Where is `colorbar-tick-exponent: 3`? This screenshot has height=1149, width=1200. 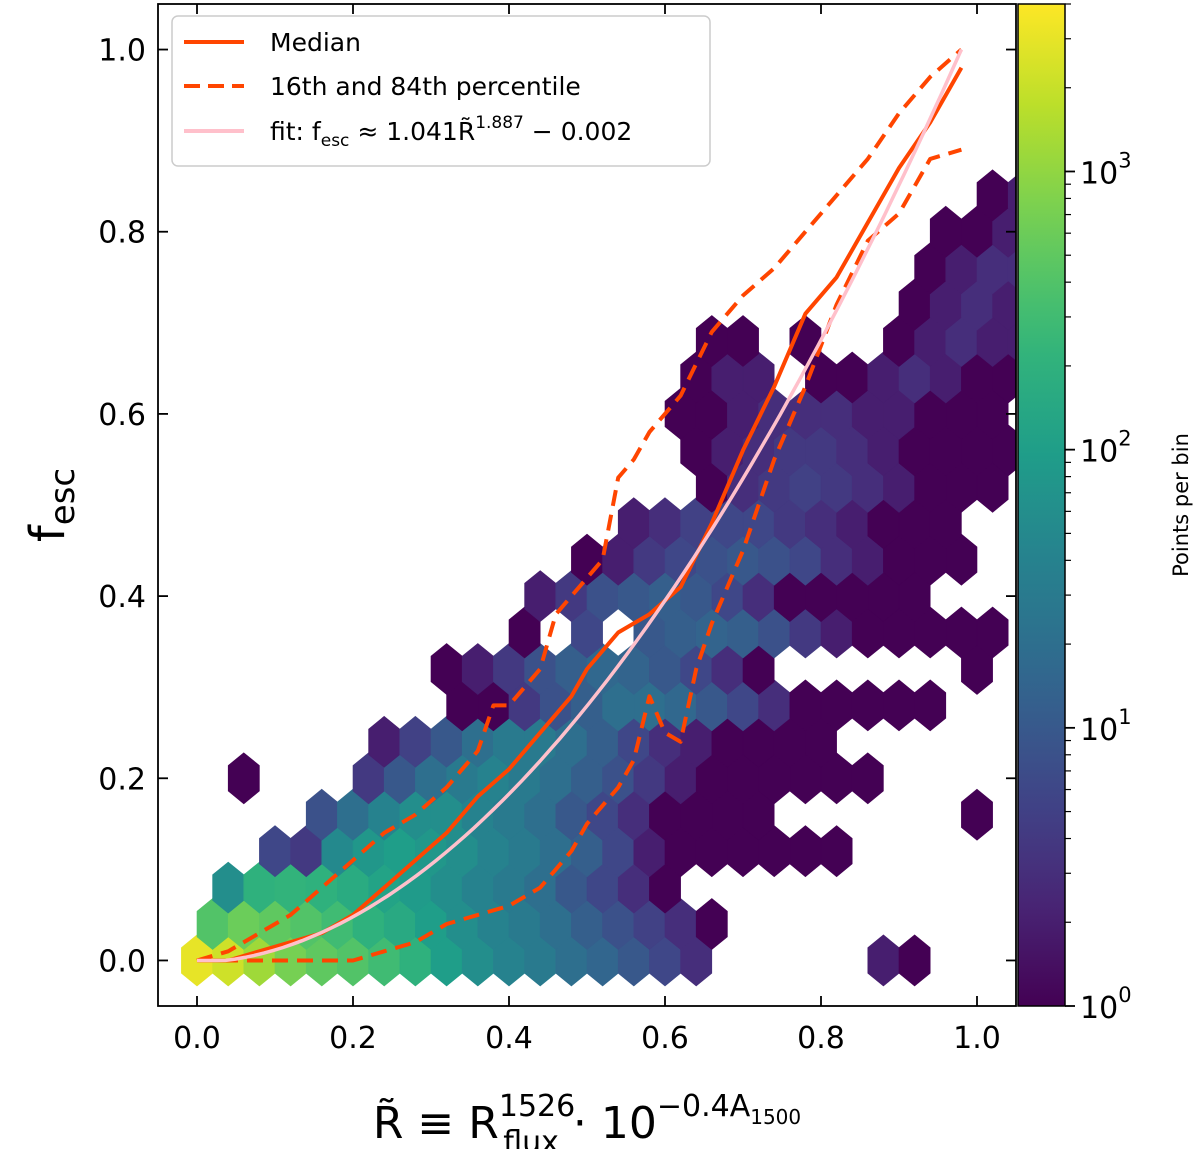 colorbar-tick-exponent: 3 is located at coordinates (1124, 160).